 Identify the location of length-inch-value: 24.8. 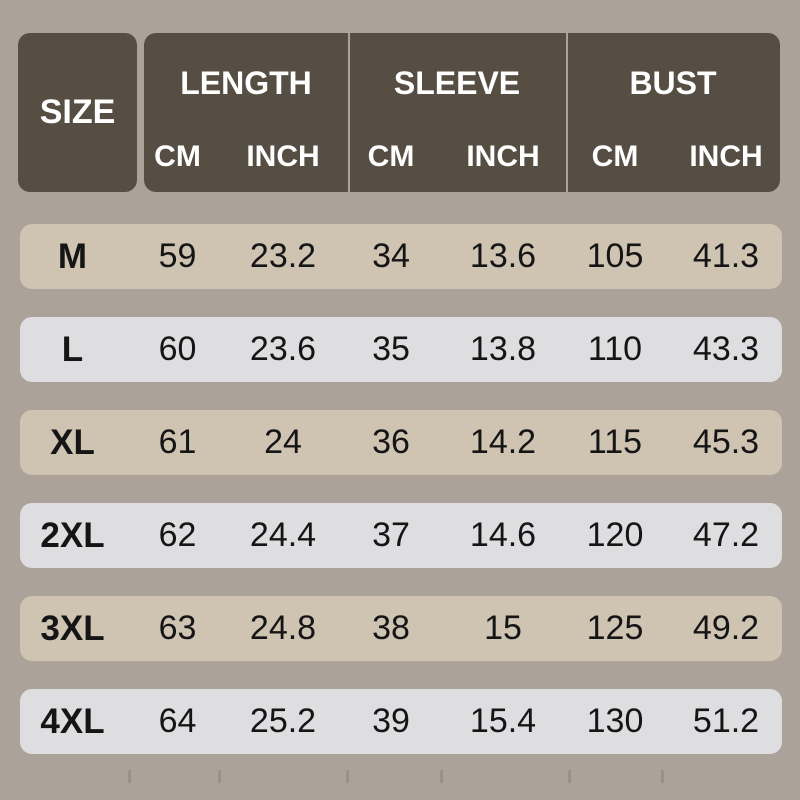
(283, 628).